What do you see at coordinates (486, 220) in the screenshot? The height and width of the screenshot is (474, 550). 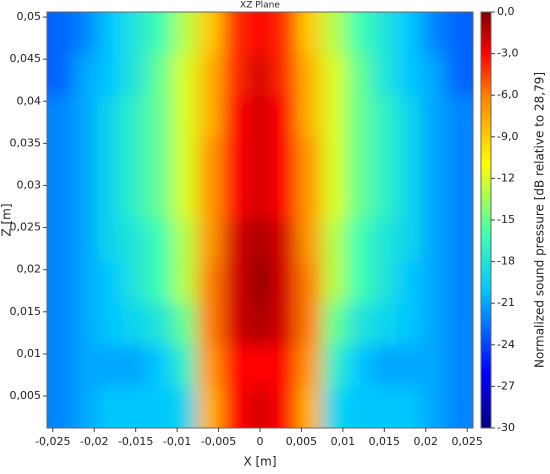 I see `colorbar` at bounding box center [486, 220].